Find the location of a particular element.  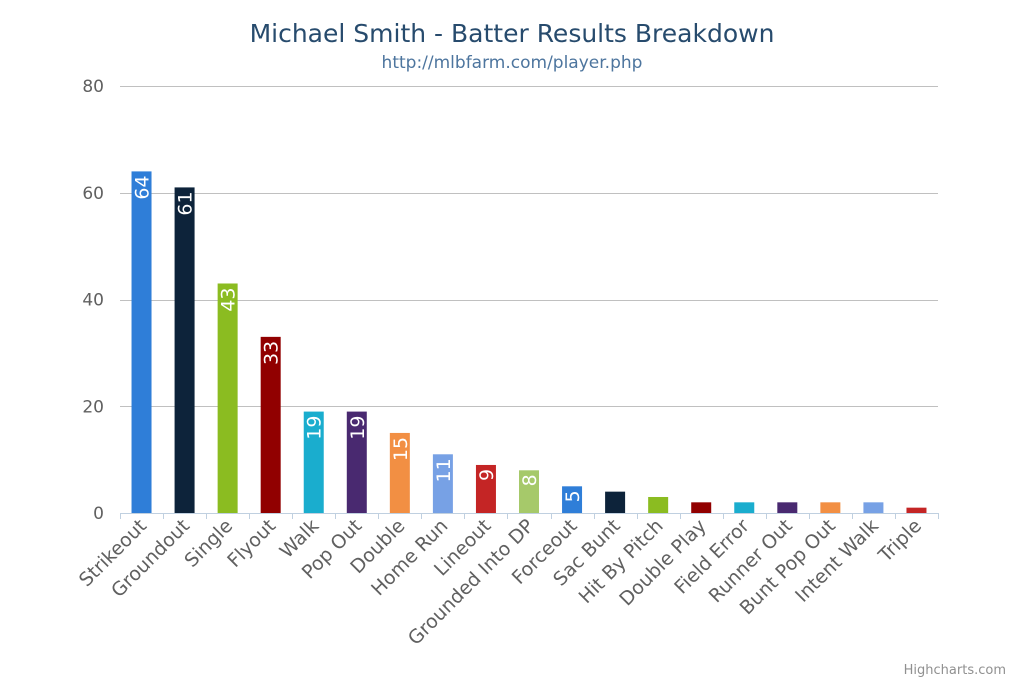

data-label: 5 is located at coordinates (573, 496).